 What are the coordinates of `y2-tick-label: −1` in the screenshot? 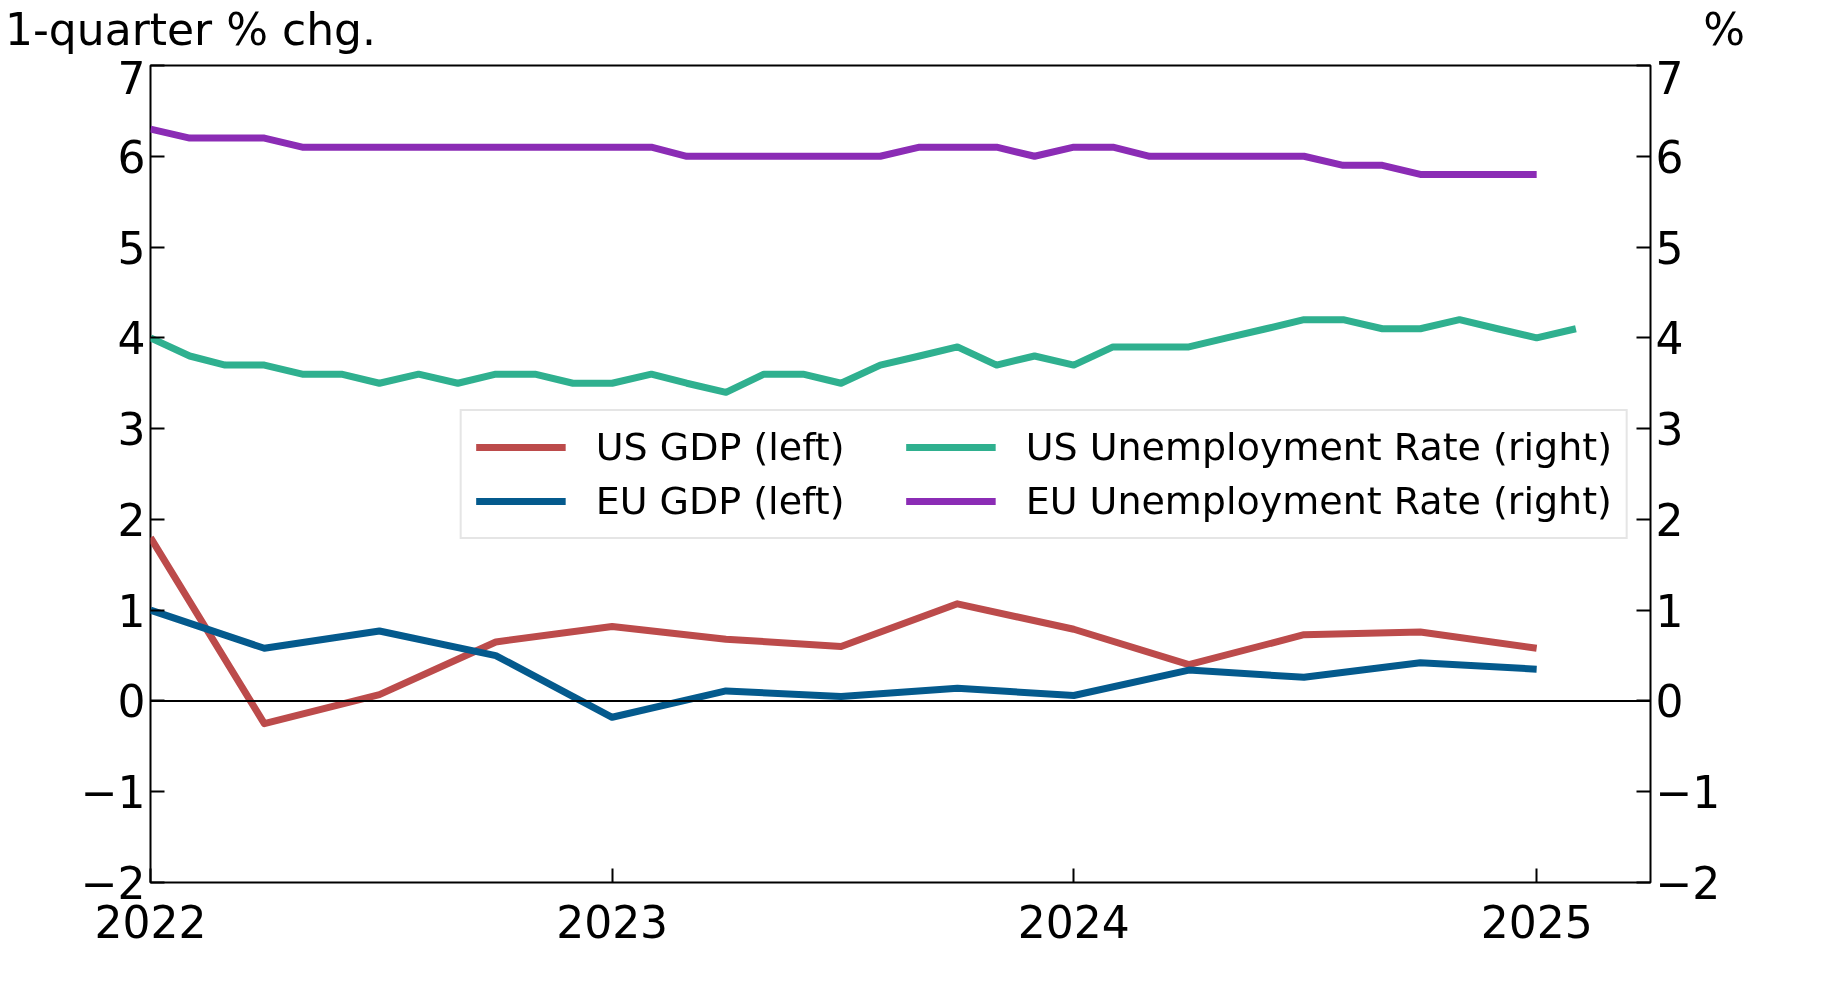 It's located at (1688, 793).